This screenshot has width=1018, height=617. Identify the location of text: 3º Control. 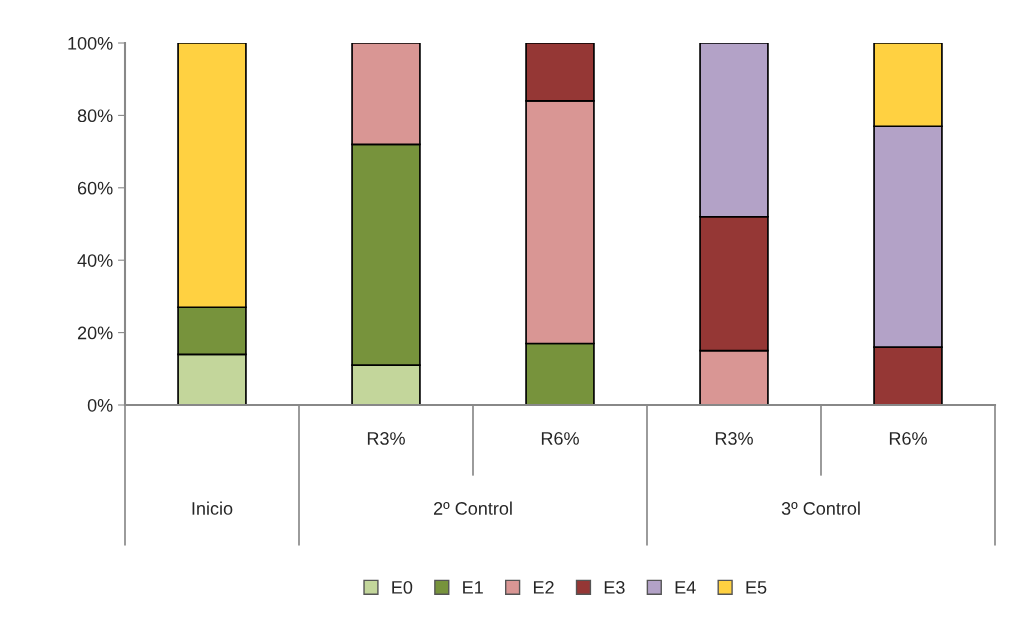
(820, 508).